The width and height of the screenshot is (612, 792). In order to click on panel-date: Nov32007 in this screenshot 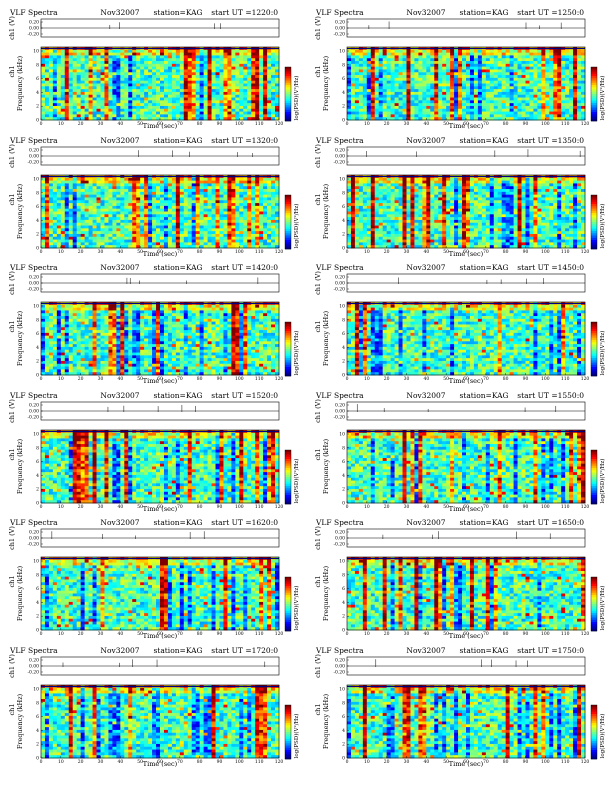, I will do `click(425, 140)`.